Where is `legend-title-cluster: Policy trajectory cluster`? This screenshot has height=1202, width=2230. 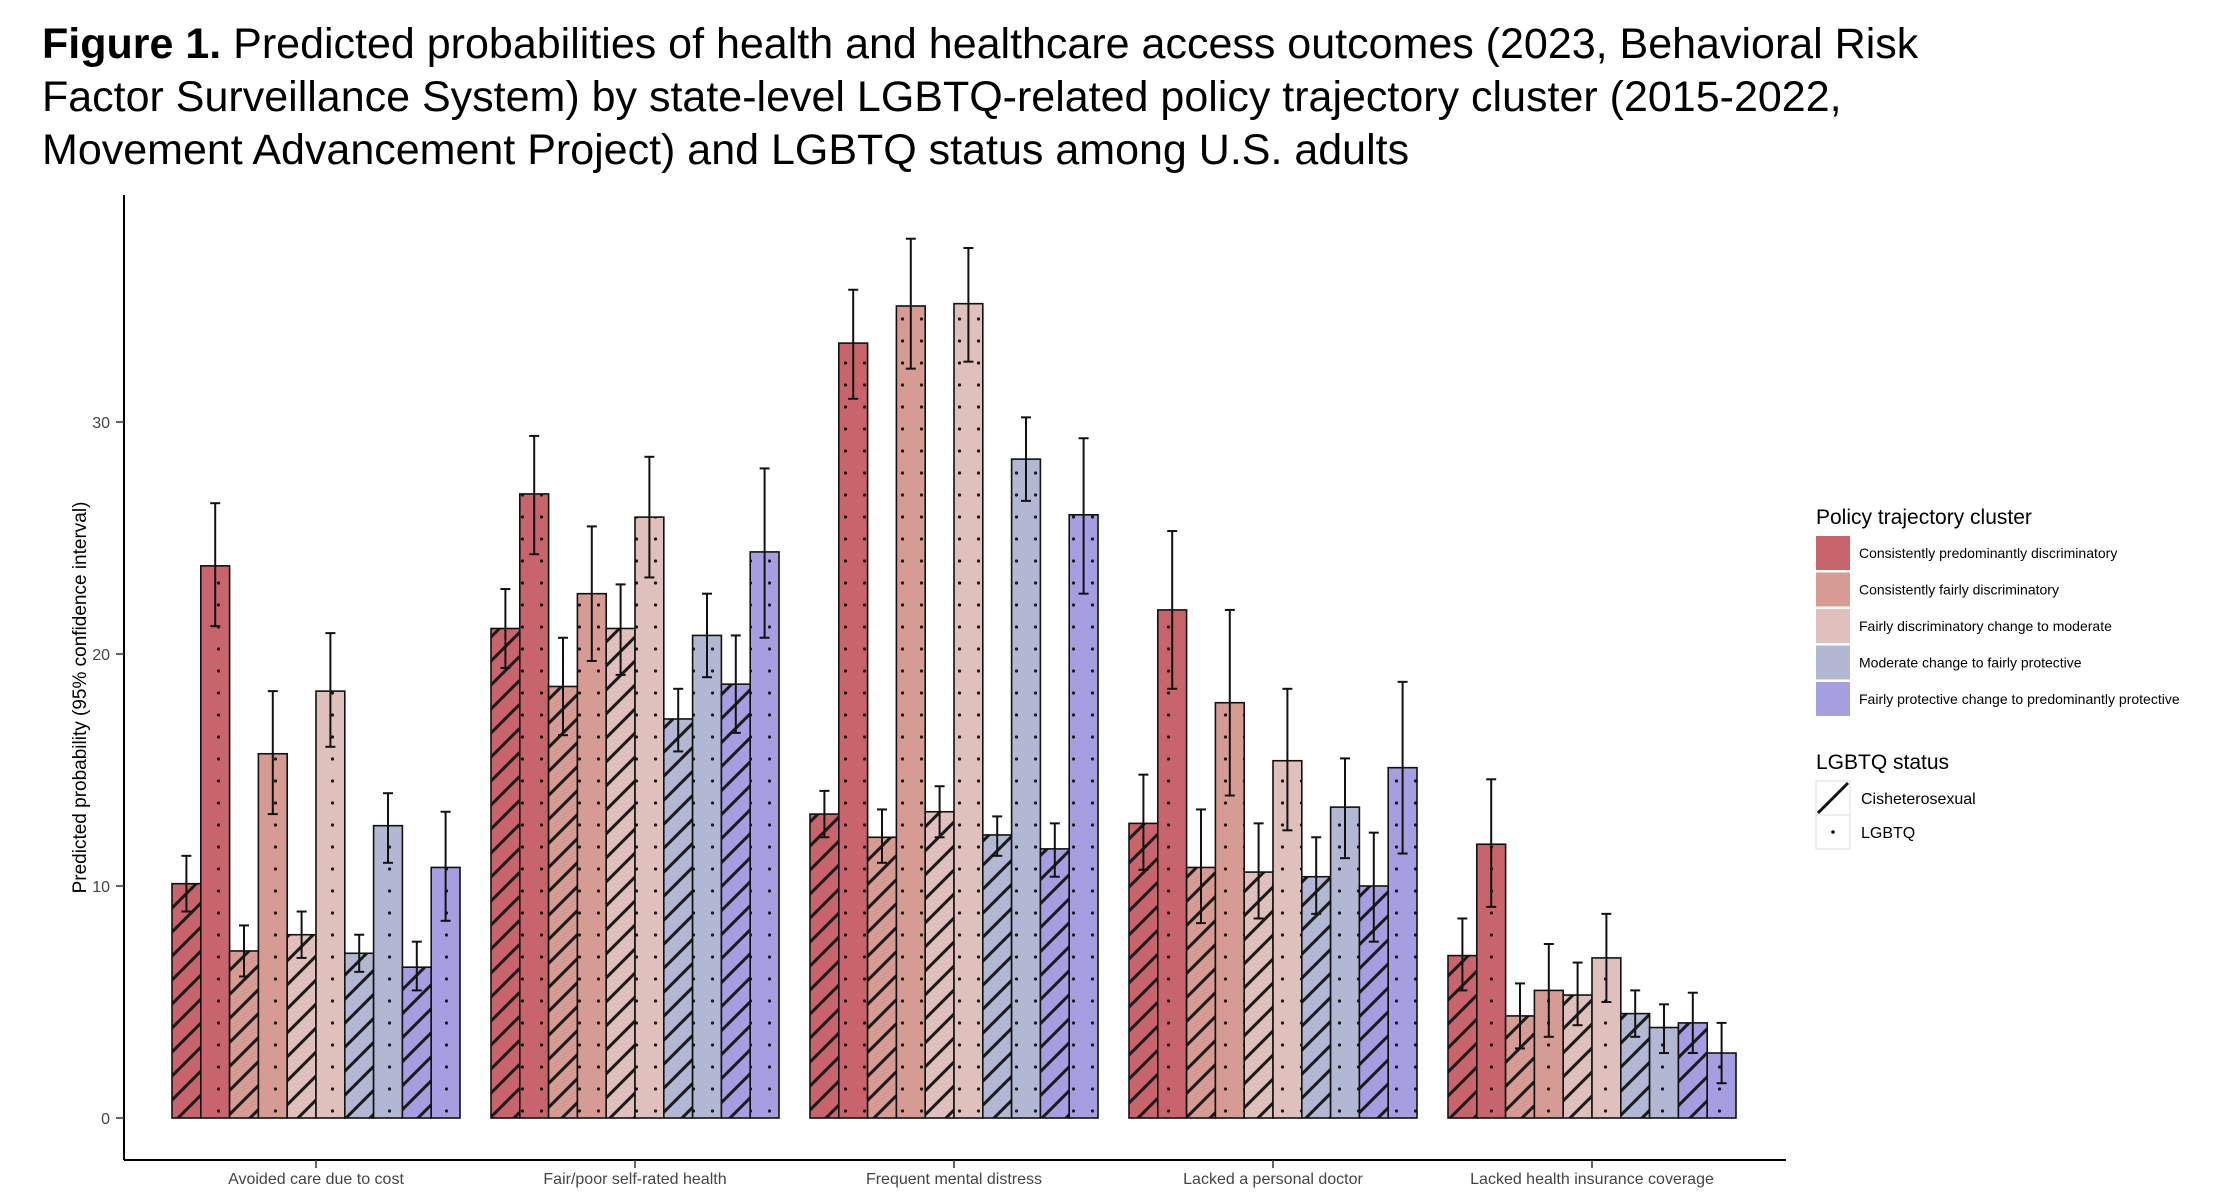 legend-title-cluster: Policy trajectory cluster is located at coordinates (1924, 517).